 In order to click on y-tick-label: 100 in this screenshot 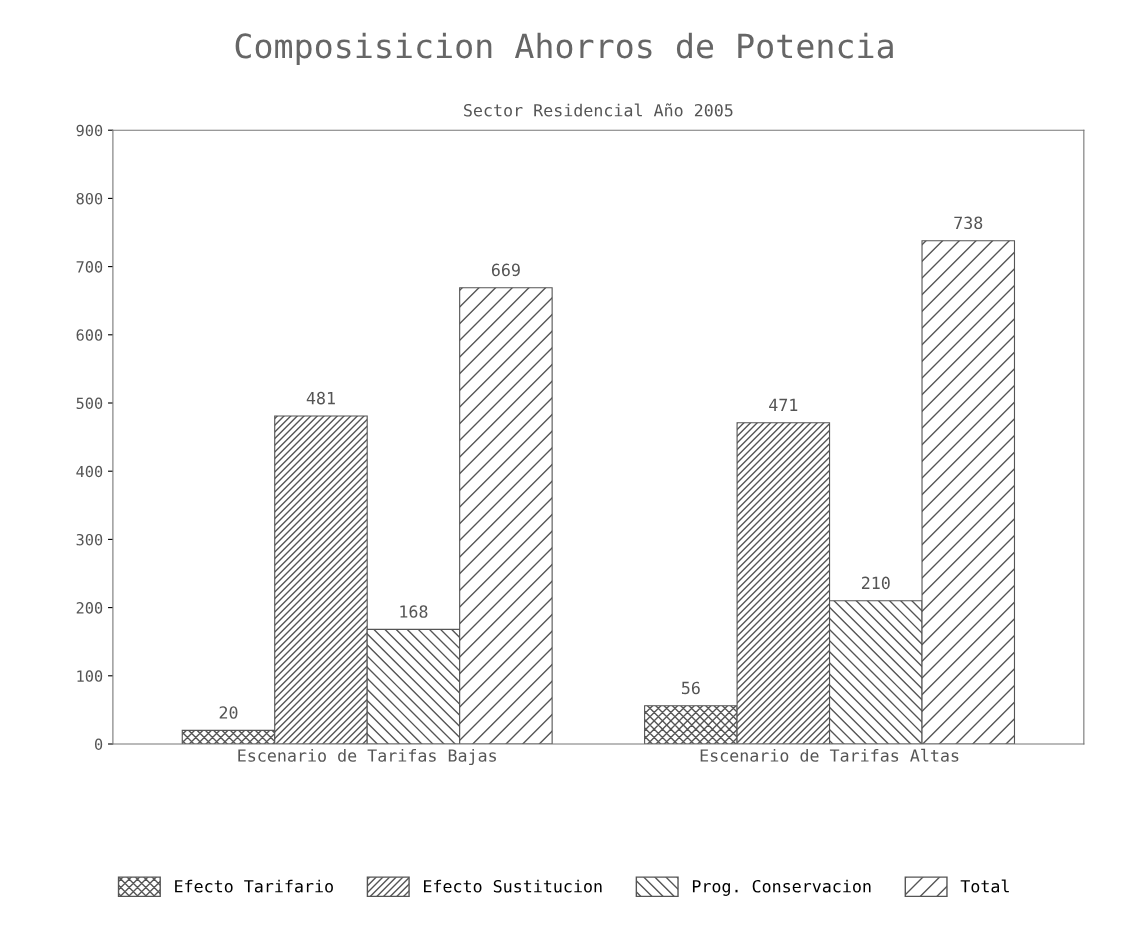, I will do `click(90, 676)`.